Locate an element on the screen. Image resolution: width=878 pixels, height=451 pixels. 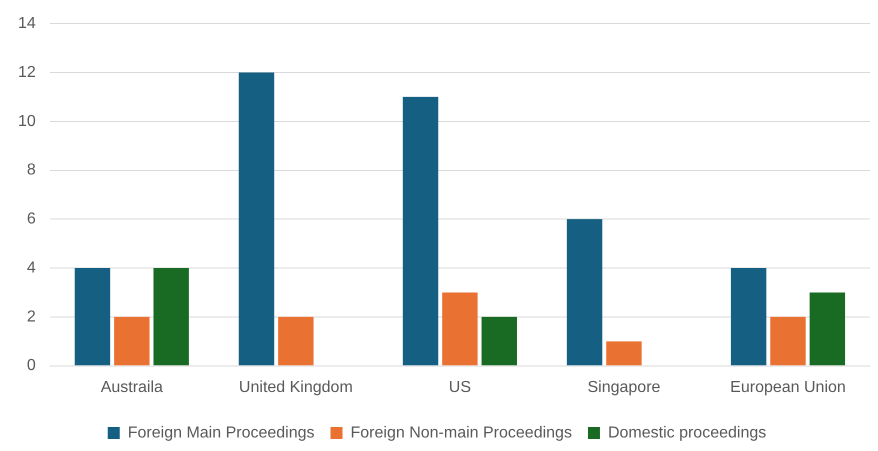
x-tick-label: European Union is located at coordinates (788, 387).